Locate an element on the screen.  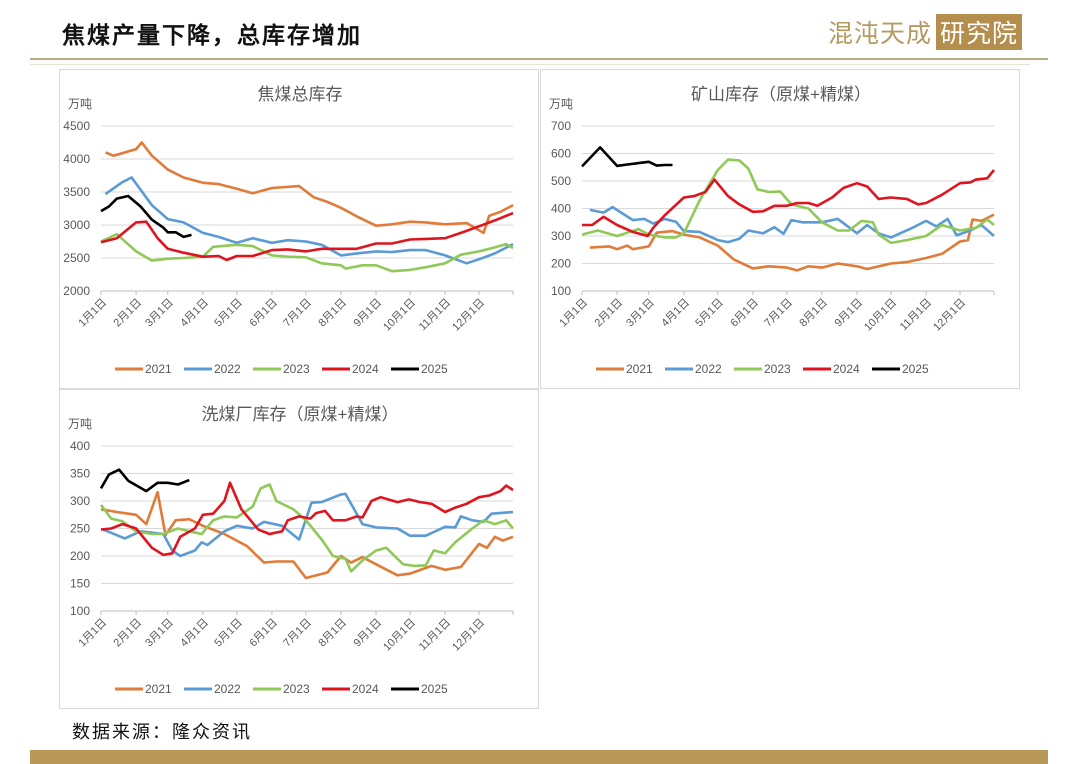
logo-text: 混沌天成 is located at coordinates (880, 33).